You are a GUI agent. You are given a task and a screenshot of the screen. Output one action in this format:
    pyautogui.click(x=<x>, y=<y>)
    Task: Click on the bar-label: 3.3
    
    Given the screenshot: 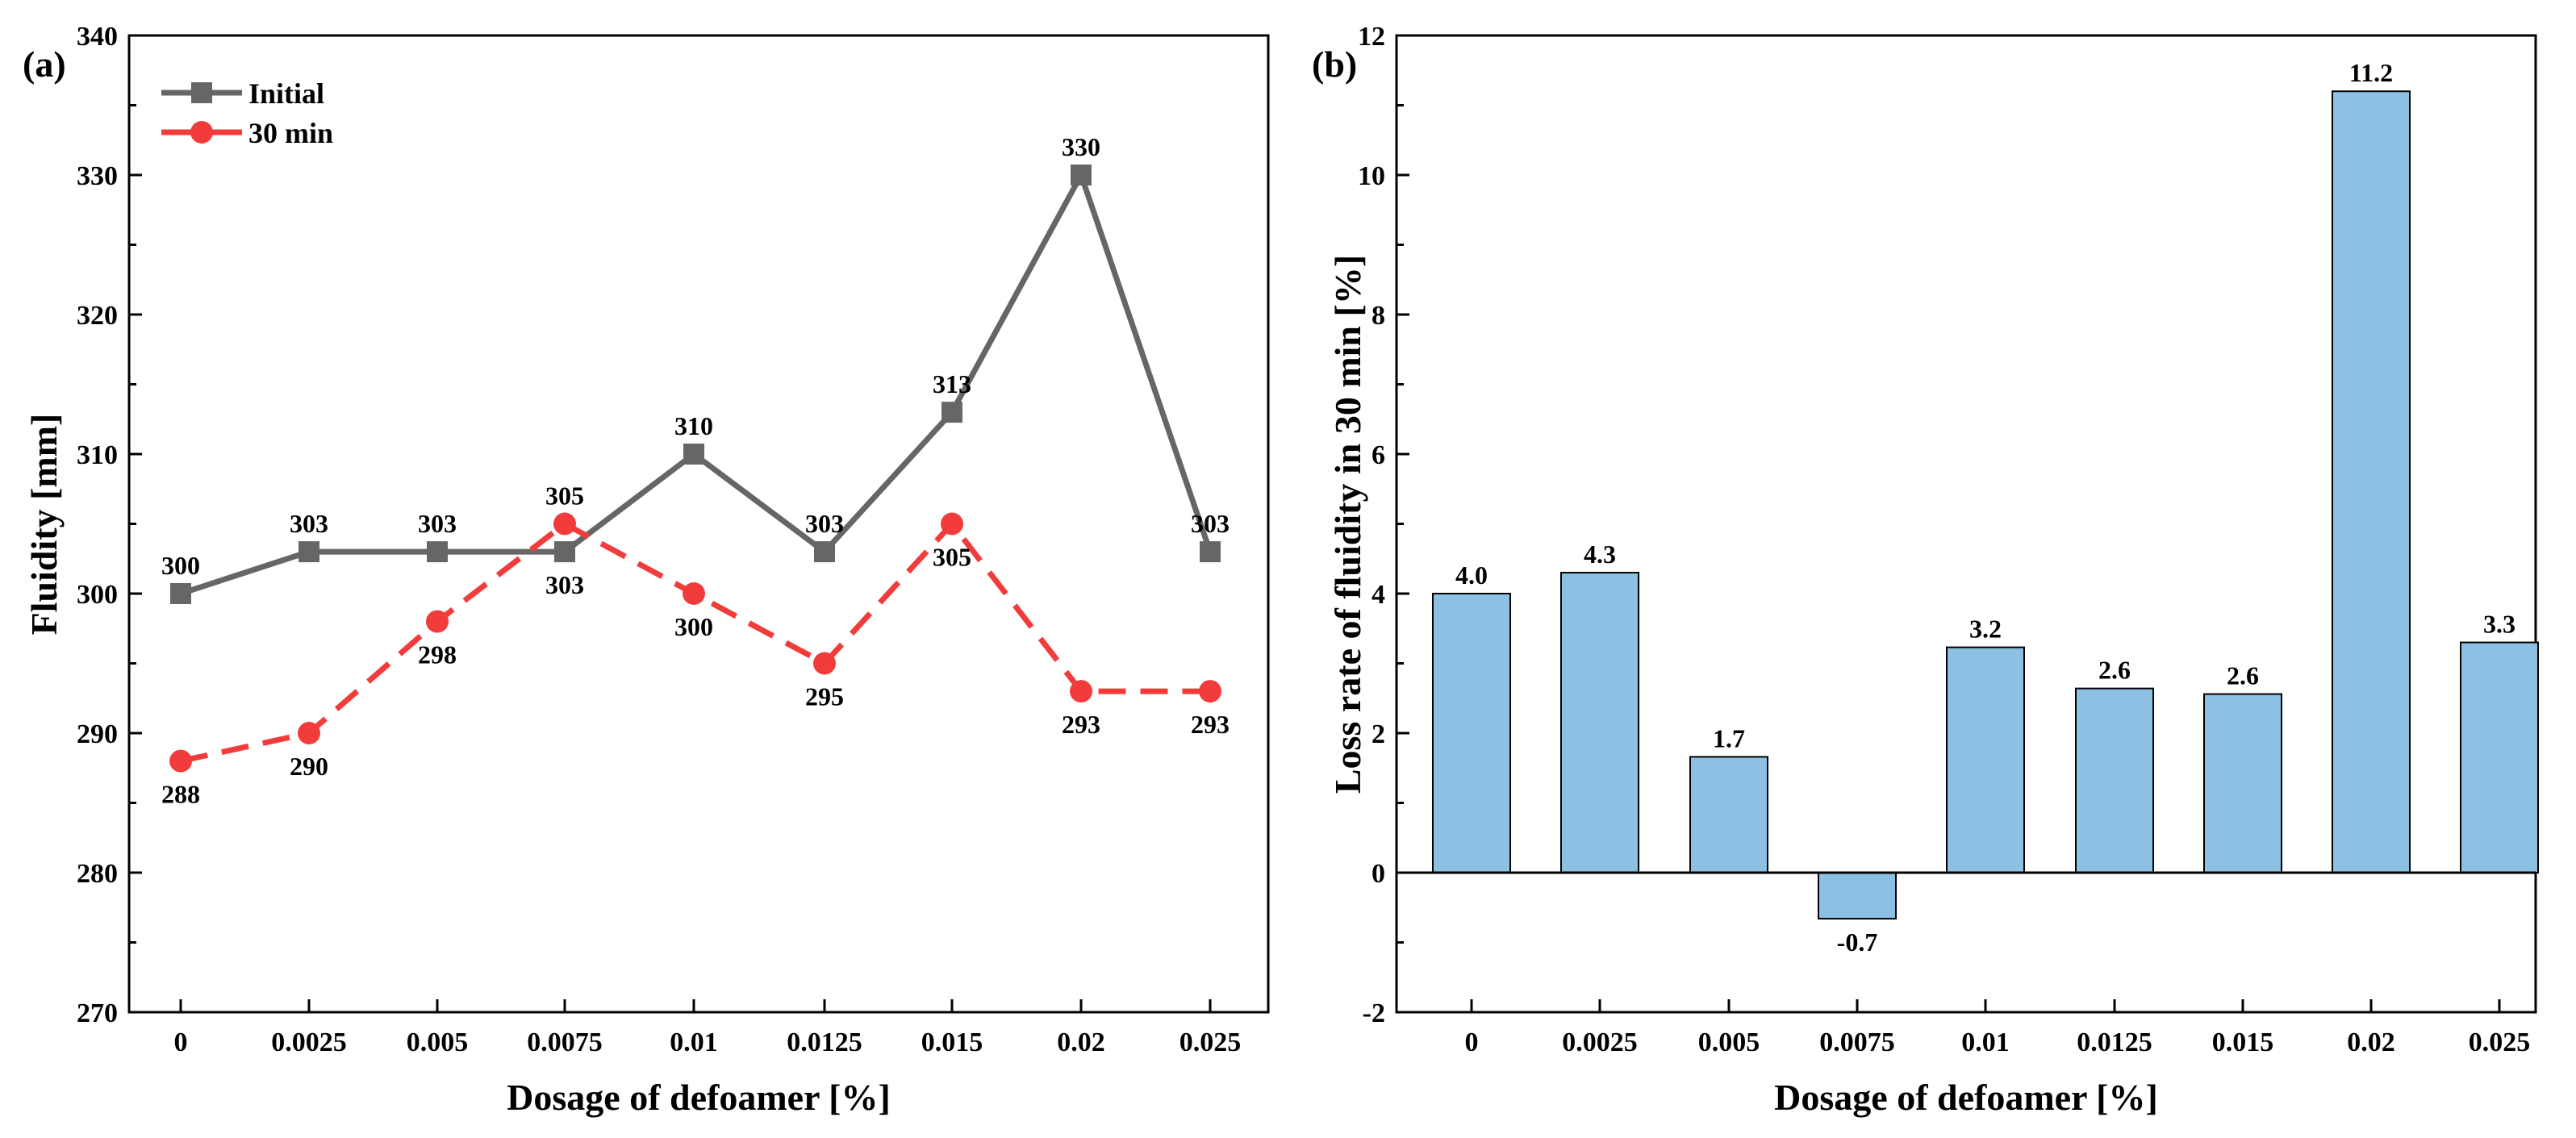 What is the action you would take?
    pyautogui.click(x=2499, y=624)
    